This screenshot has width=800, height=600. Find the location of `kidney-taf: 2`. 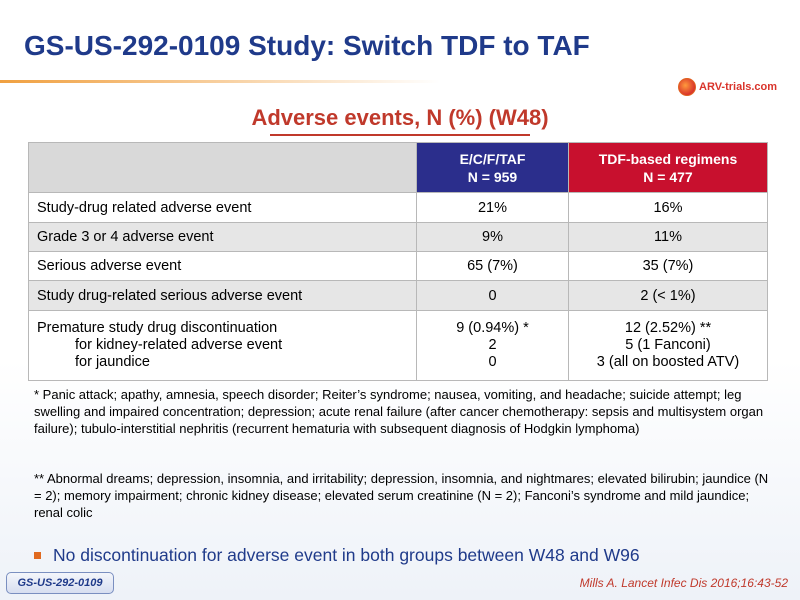

kidney-taf: 2 is located at coordinates (492, 345).